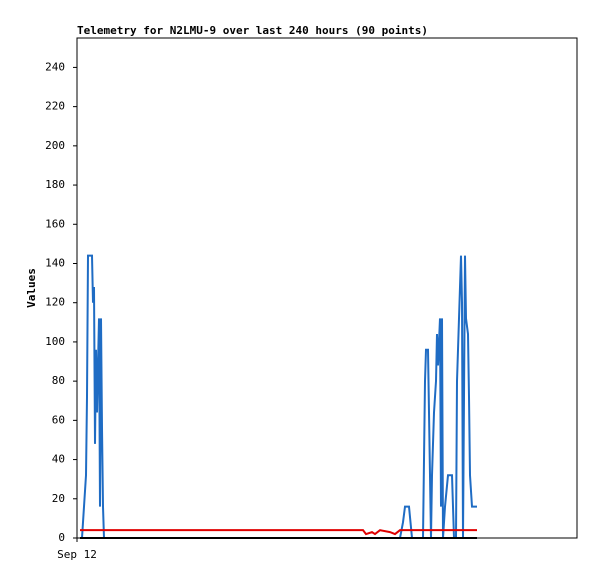 This screenshot has width=597, height=579. Describe the element at coordinates (61, 537) in the screenshot. I see `y-tick-label: 0` at that location.